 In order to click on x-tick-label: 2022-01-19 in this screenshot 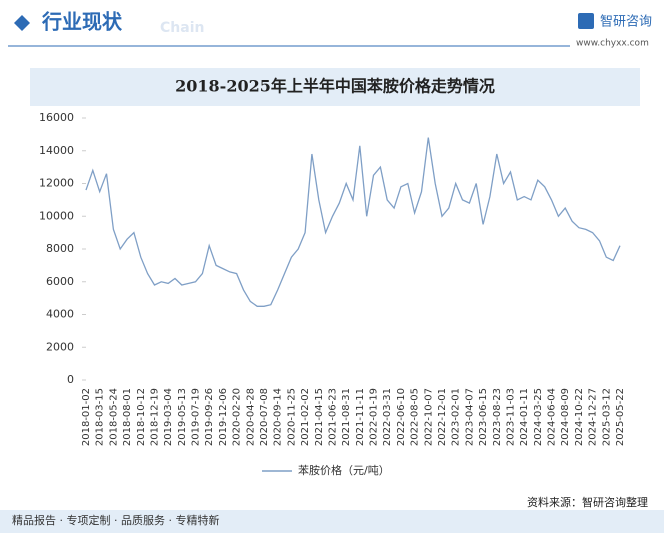, I will do `click(374, 417)`.